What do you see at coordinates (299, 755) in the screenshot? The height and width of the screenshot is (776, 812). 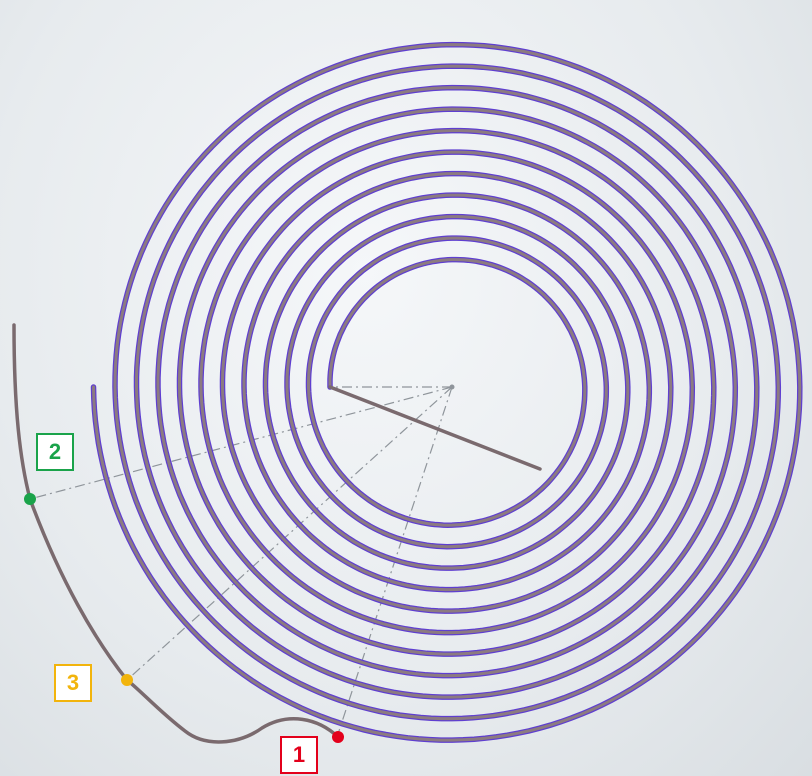 I see `callout-1: 1` at bounding box center [299, 755].